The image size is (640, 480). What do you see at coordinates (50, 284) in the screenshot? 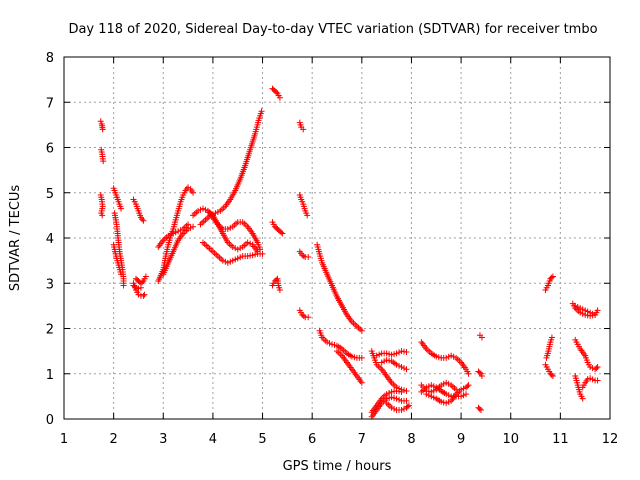
I see `y-tick-label: 3` at bounding box center [50, 284].